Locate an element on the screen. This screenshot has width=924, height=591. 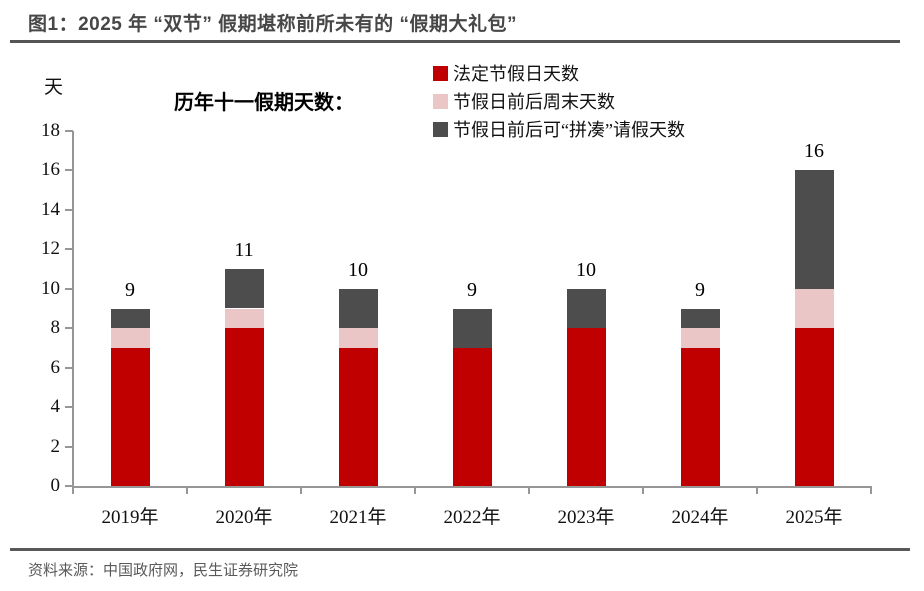
legend-item: 节假日前后周末天数 is located at coordinates (559, 101).